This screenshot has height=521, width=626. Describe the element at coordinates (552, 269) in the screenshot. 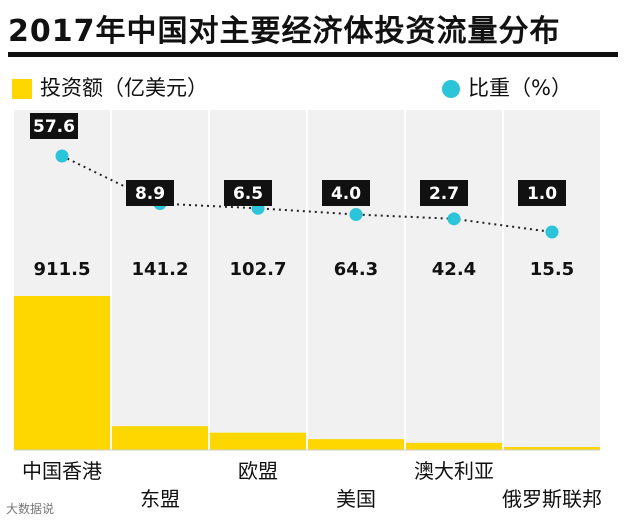

I see `value-label-6: 15.5` at that location.